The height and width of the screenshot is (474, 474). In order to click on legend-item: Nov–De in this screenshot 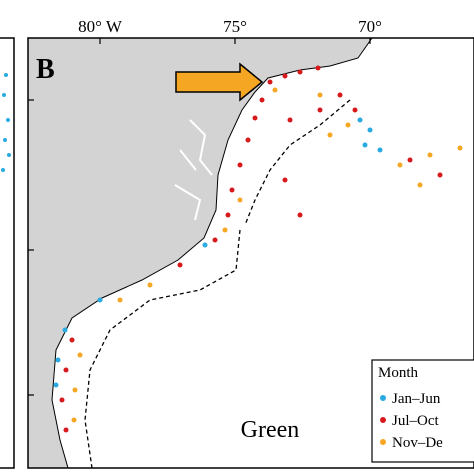, I will do `click(417, 443)`.